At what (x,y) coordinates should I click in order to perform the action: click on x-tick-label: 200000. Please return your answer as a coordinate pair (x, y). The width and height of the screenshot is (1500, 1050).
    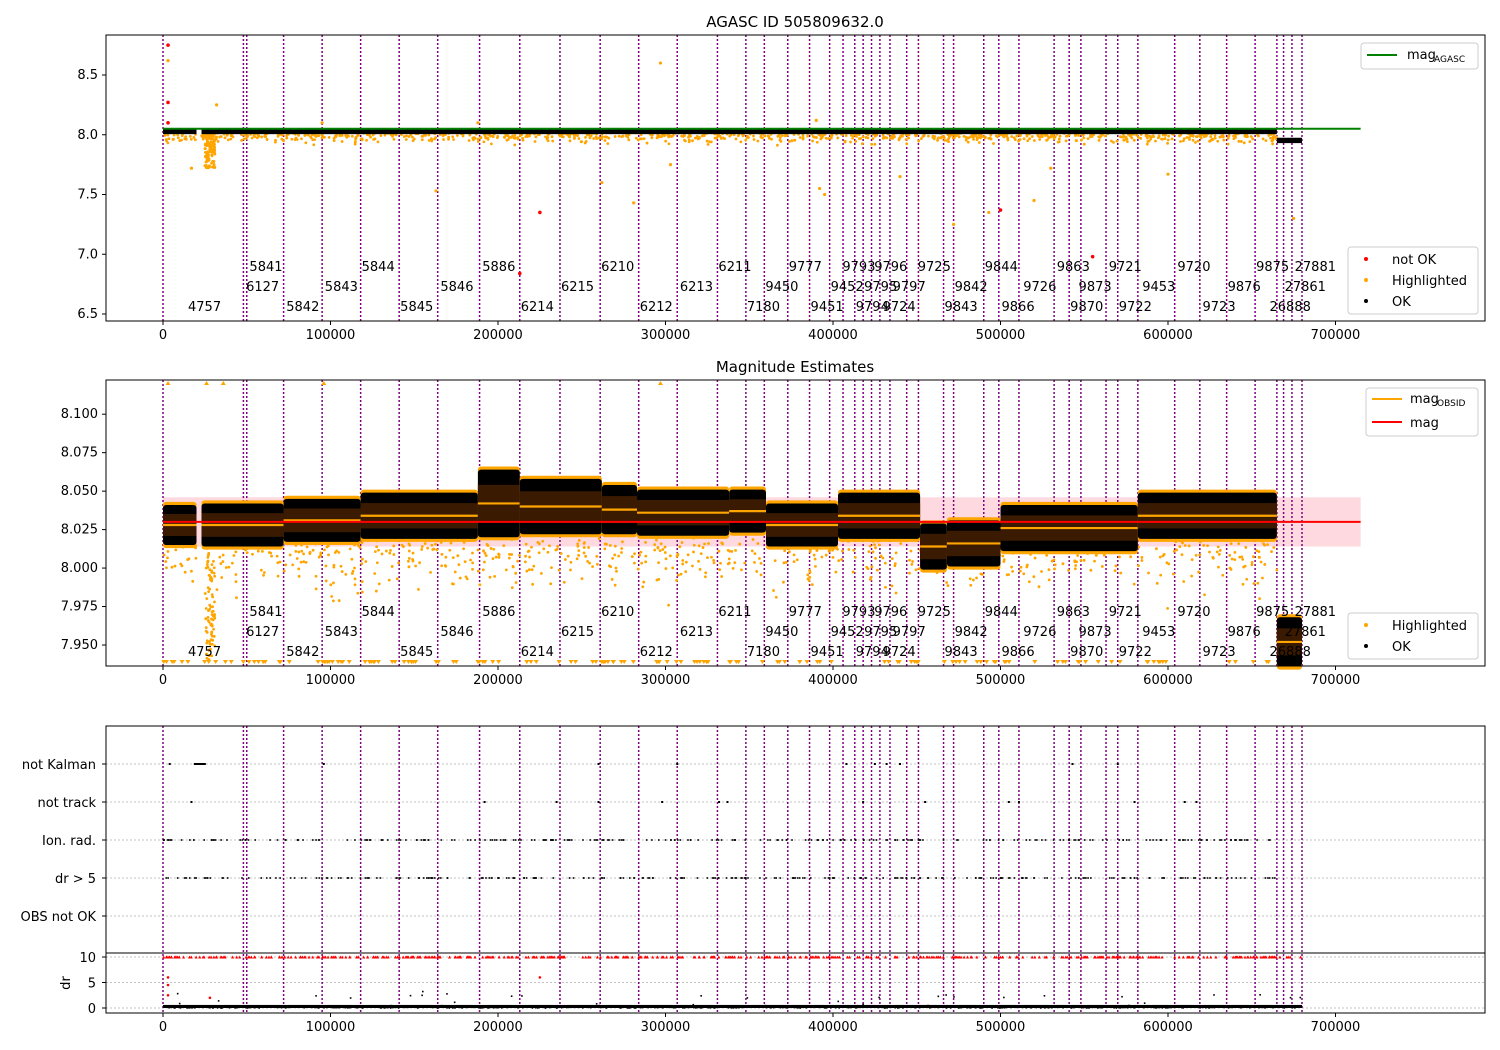
    Looking at the image, I should click on (498, 680).